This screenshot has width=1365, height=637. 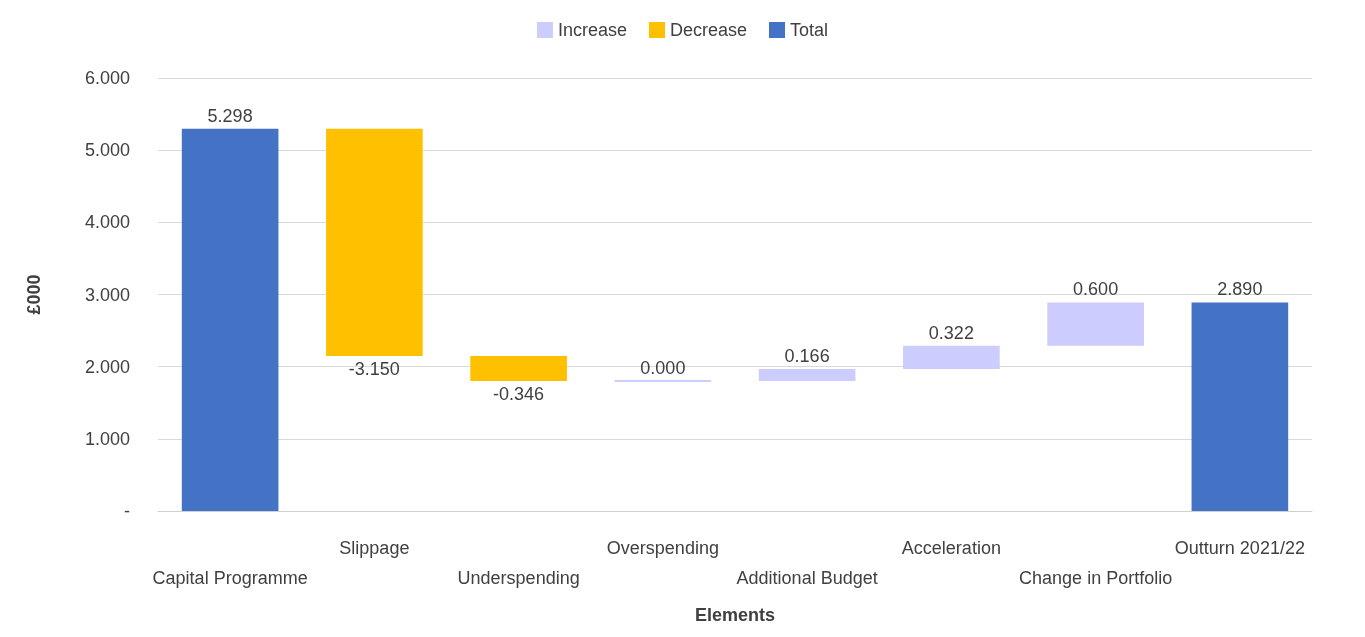 I want to click on x-tick-label: Change in Portfolio, so click(x=1096, y=578).